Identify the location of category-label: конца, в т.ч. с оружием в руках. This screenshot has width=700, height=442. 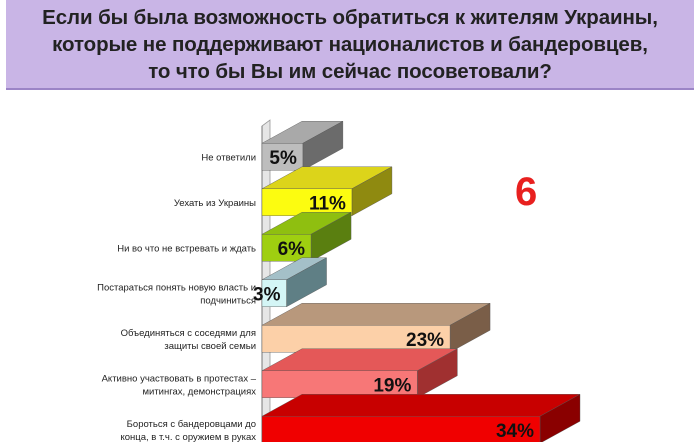
(189, 437).